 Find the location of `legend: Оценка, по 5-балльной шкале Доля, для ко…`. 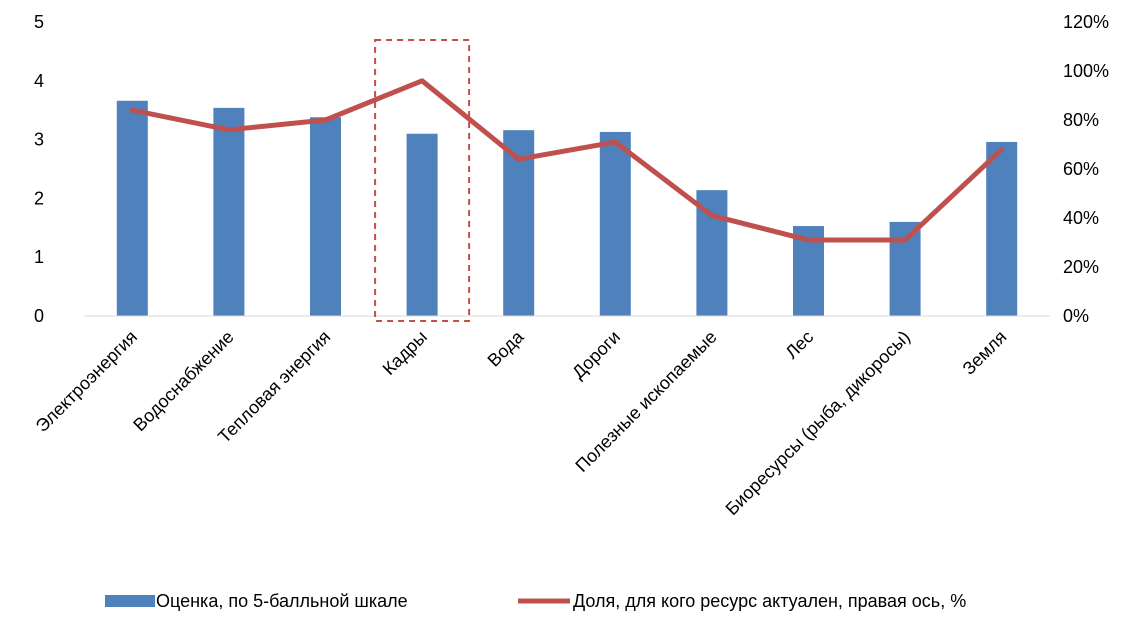

legend: Оценка, по 5-балльной шкале Доля, для ко… is located at coordinates (535, 601).